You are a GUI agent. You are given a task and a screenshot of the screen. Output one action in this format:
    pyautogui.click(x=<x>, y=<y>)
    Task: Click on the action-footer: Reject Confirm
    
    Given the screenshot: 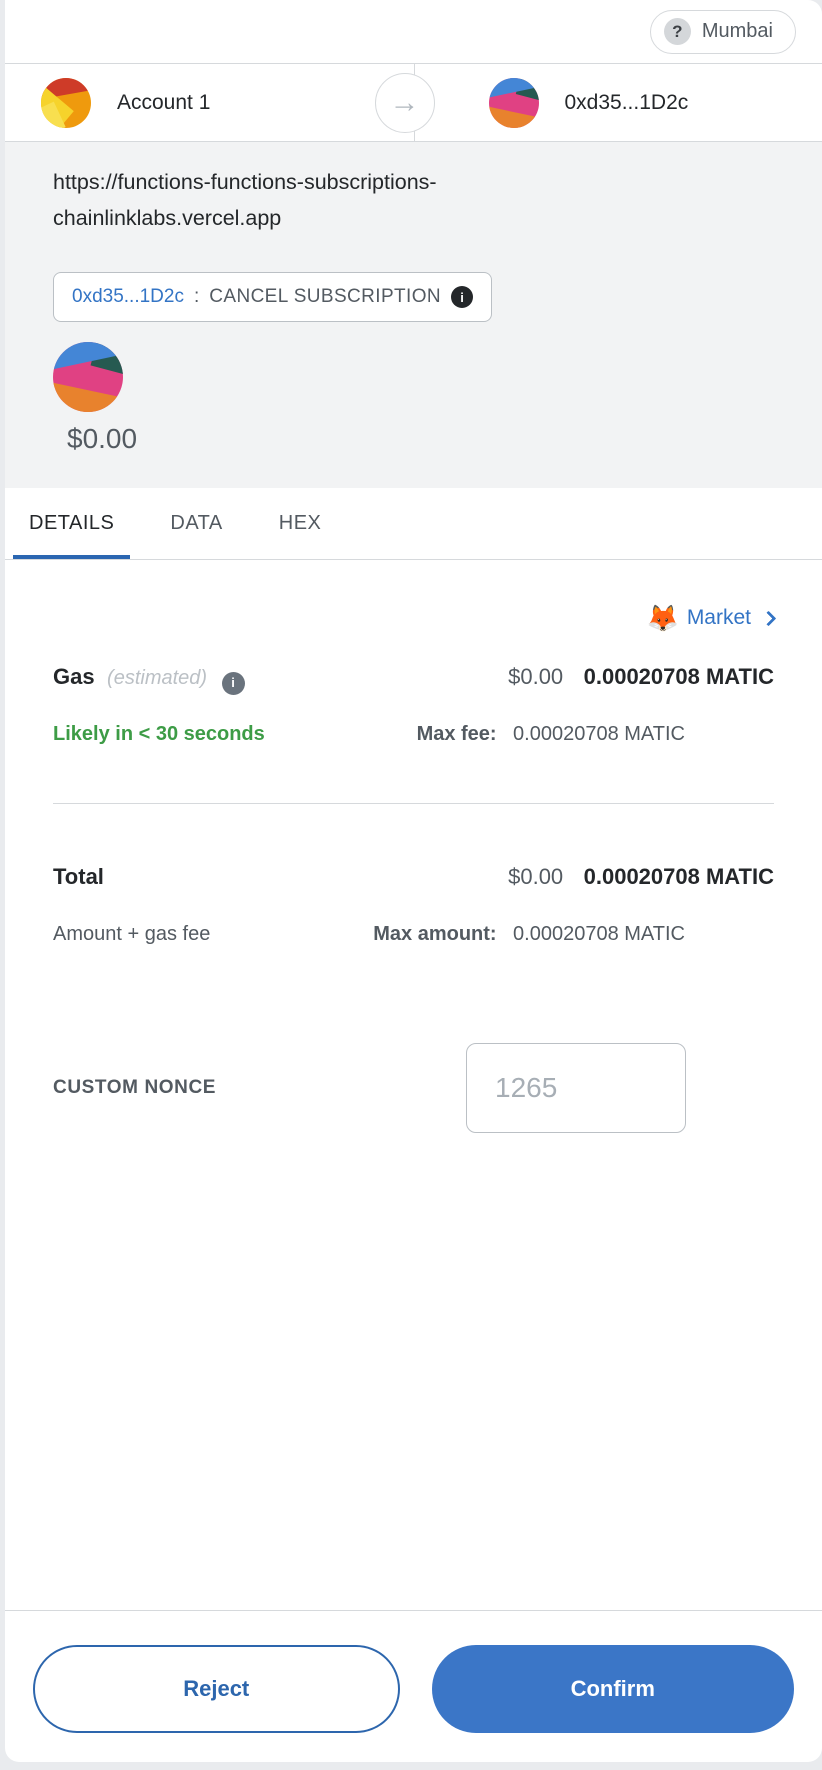 What is the action you would take?
    pyautogui.click(x=413, y=1686)
    